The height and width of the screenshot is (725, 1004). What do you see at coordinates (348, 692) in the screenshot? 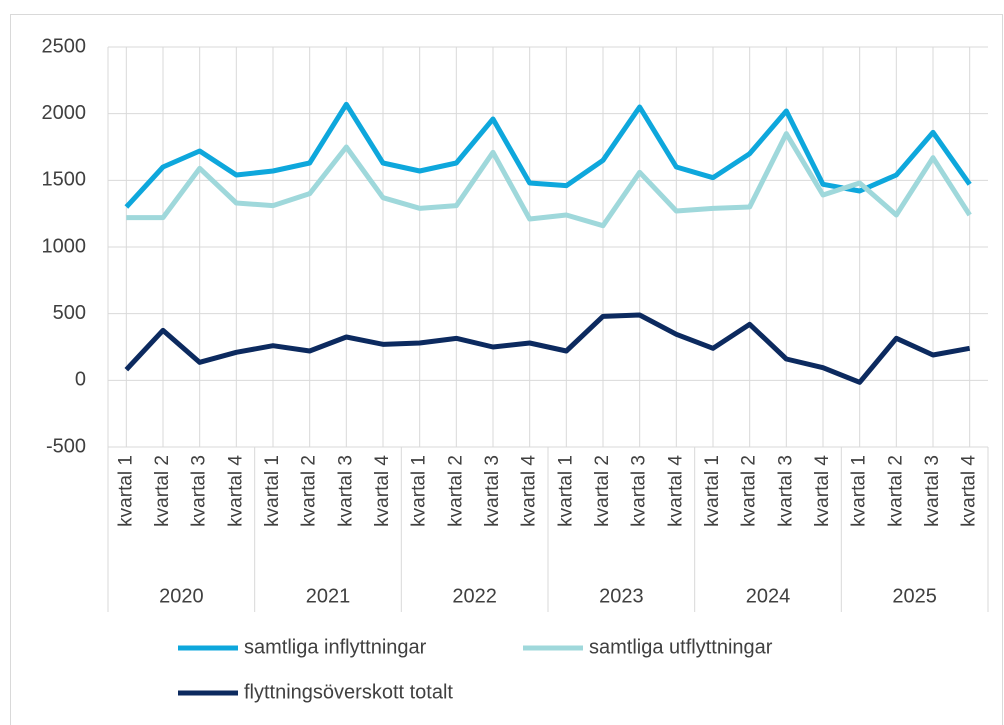
I see `legend-label: flyttningsöverskott totalt` at bounding box center [348, 692].